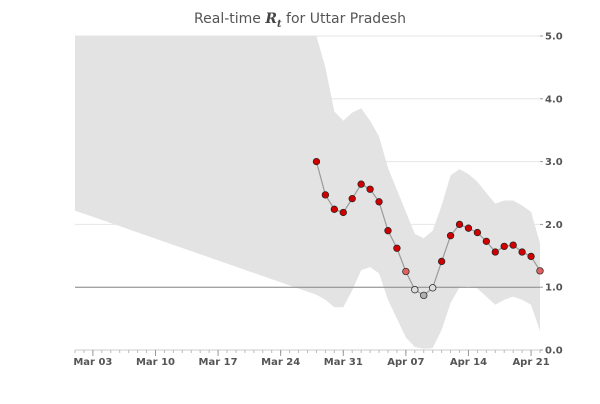  Describe the element at coordinates (554, 162) in the screenshot. I see `y-tick-label-3: 3.0` at that location.